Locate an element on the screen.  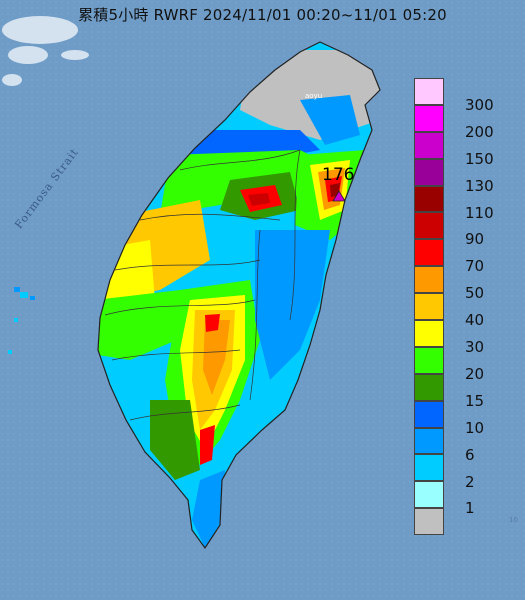
legend-label: 130 is located at coordinates (479, 185).